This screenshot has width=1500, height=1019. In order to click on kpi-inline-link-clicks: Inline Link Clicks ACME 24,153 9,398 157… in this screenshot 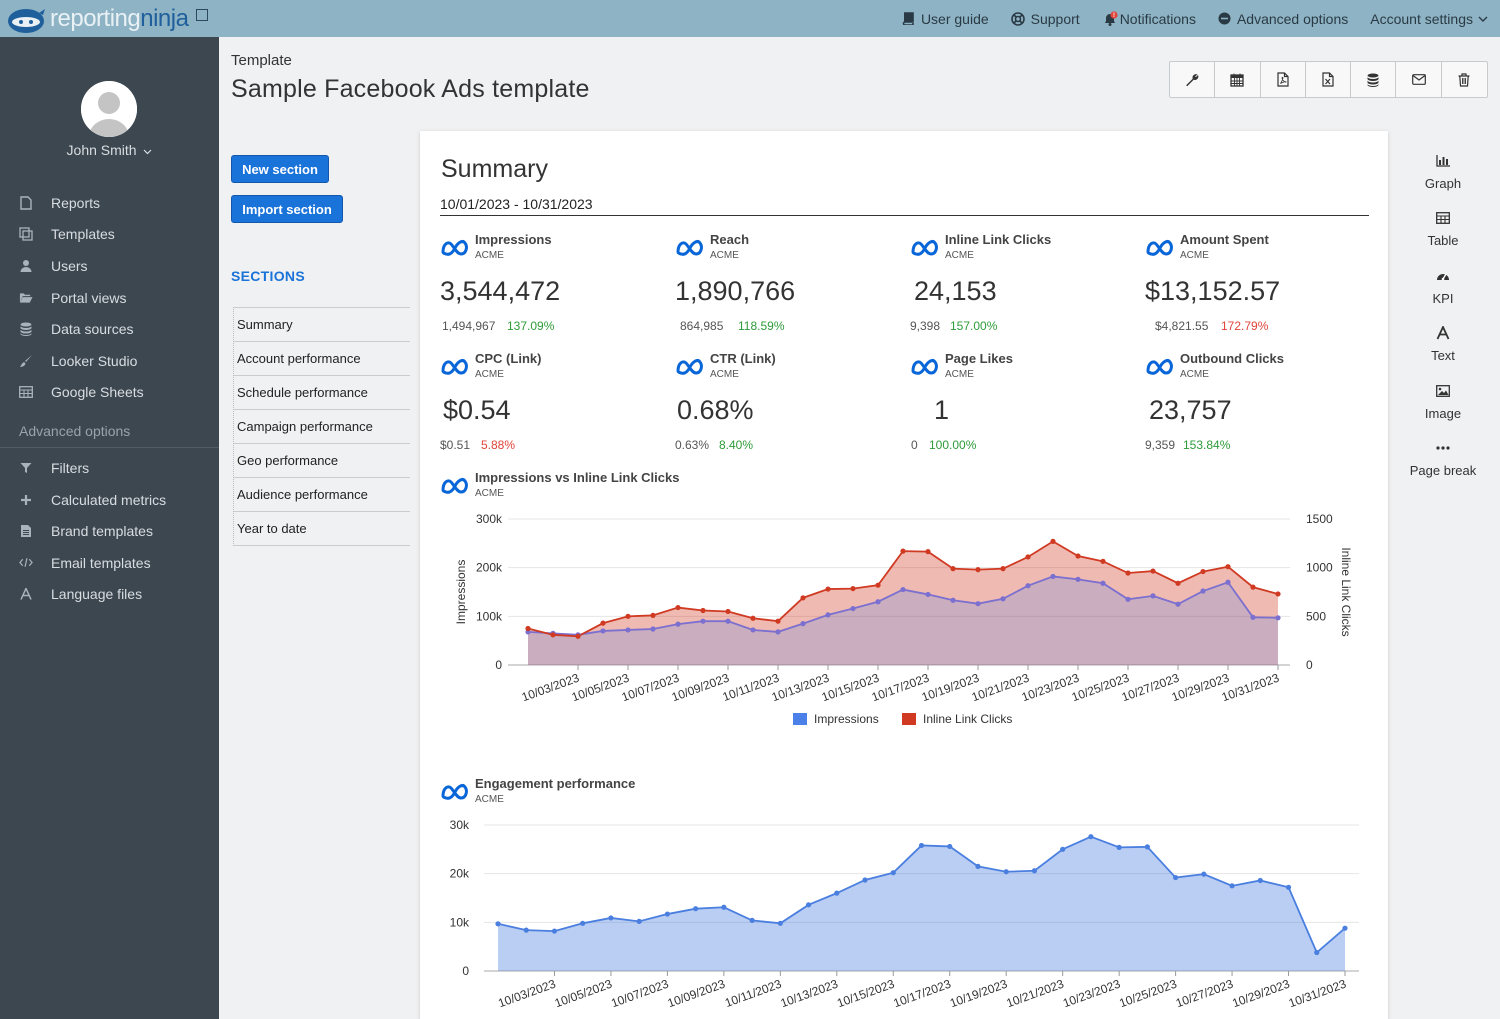, I will do `click(1020, 287)`.